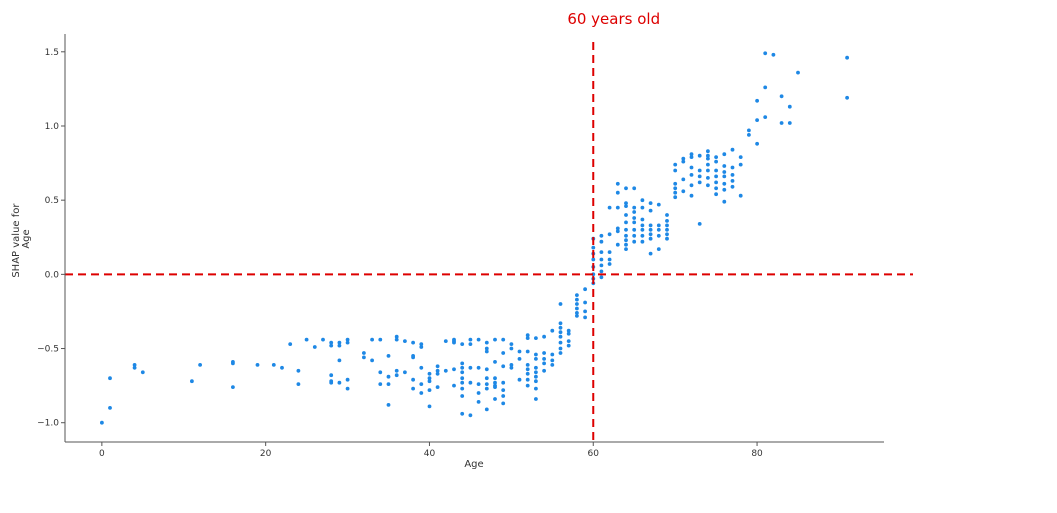 The height and width of the screenshot is (513, 1057). I want to click on x-tick-label: 20, so click(266, 454).